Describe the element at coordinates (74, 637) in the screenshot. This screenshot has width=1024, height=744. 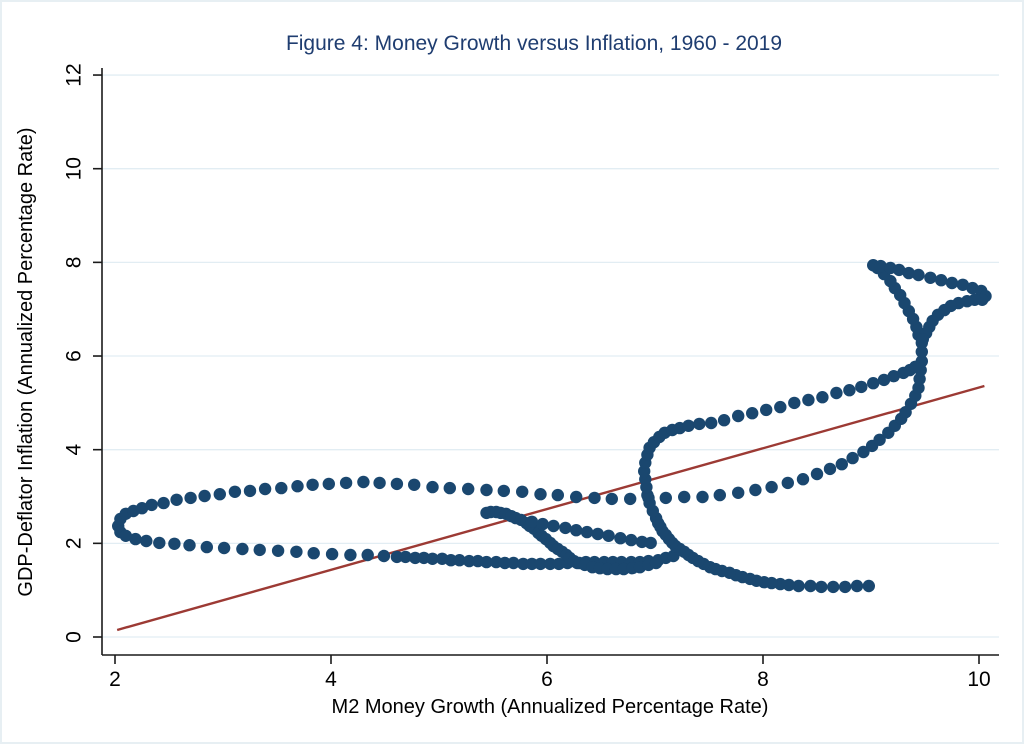
I see `y-tick-label: 0` at that location.